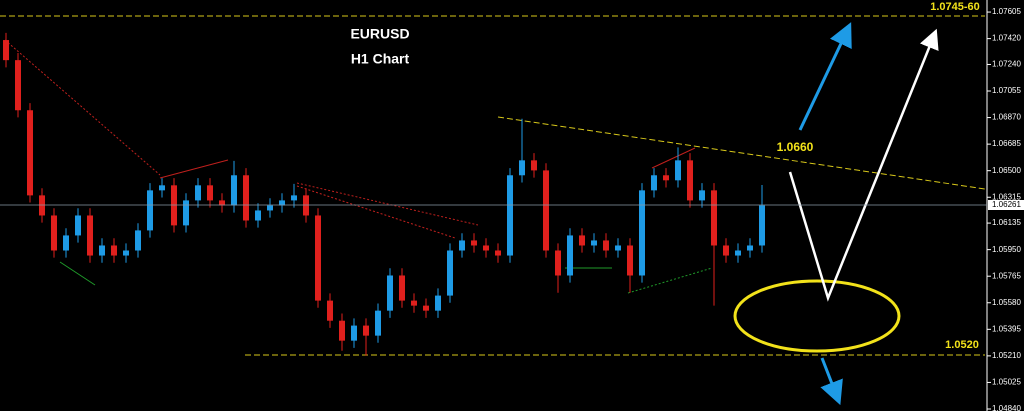 This screenshot has height=411, width=1024. Describe the element at coordinates (741, 153) in the screenshot. I see `trend-line` at that location.